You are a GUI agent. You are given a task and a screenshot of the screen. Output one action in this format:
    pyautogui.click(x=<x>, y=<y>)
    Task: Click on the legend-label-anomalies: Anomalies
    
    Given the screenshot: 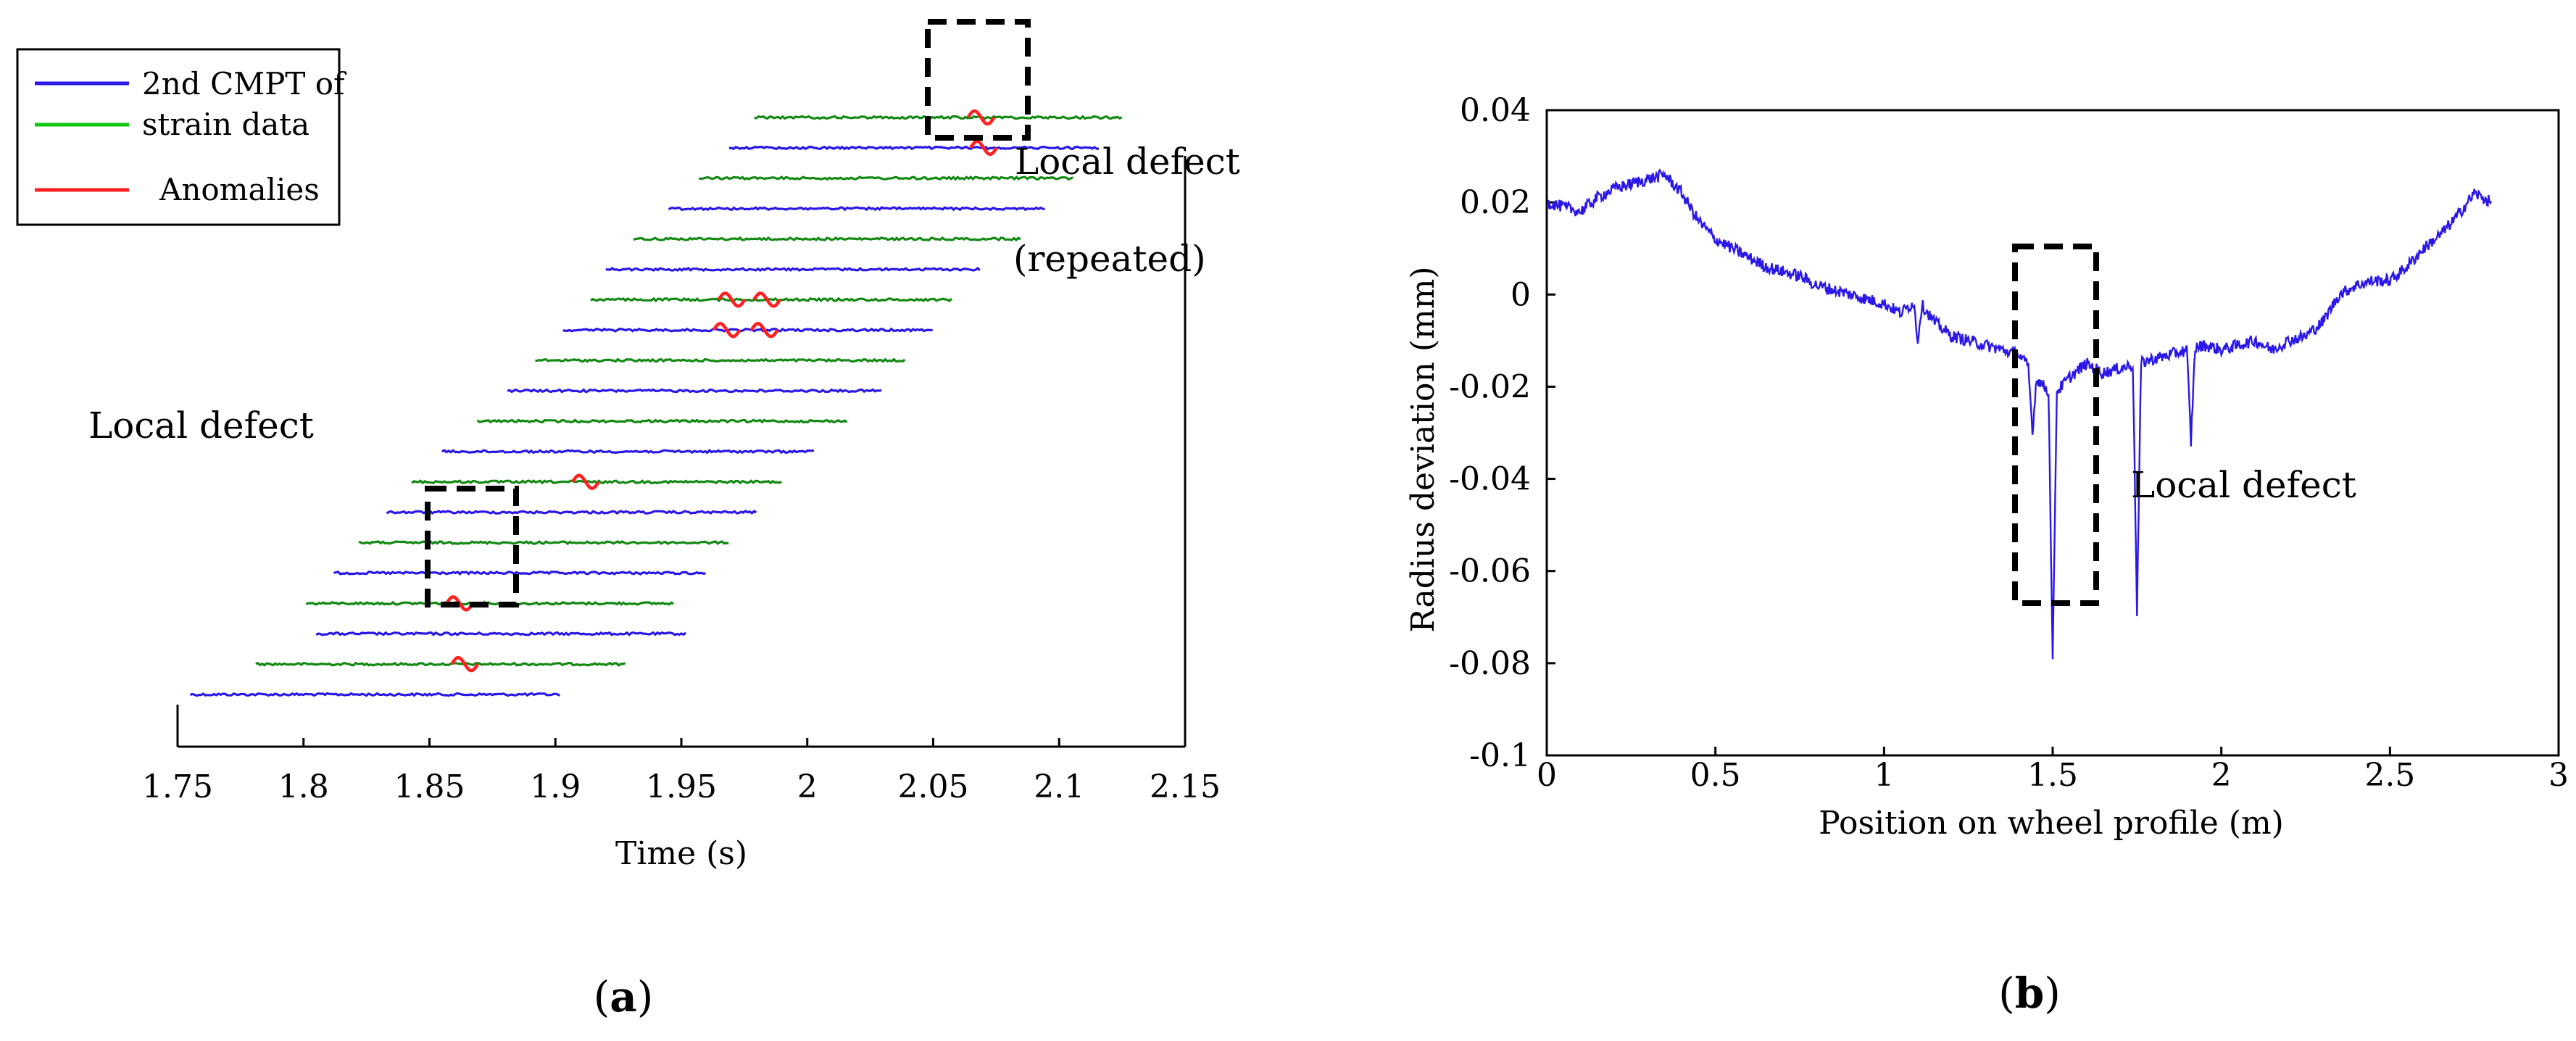 What is the action you would take?
    pyautogui.click(x=239, y=190)
    